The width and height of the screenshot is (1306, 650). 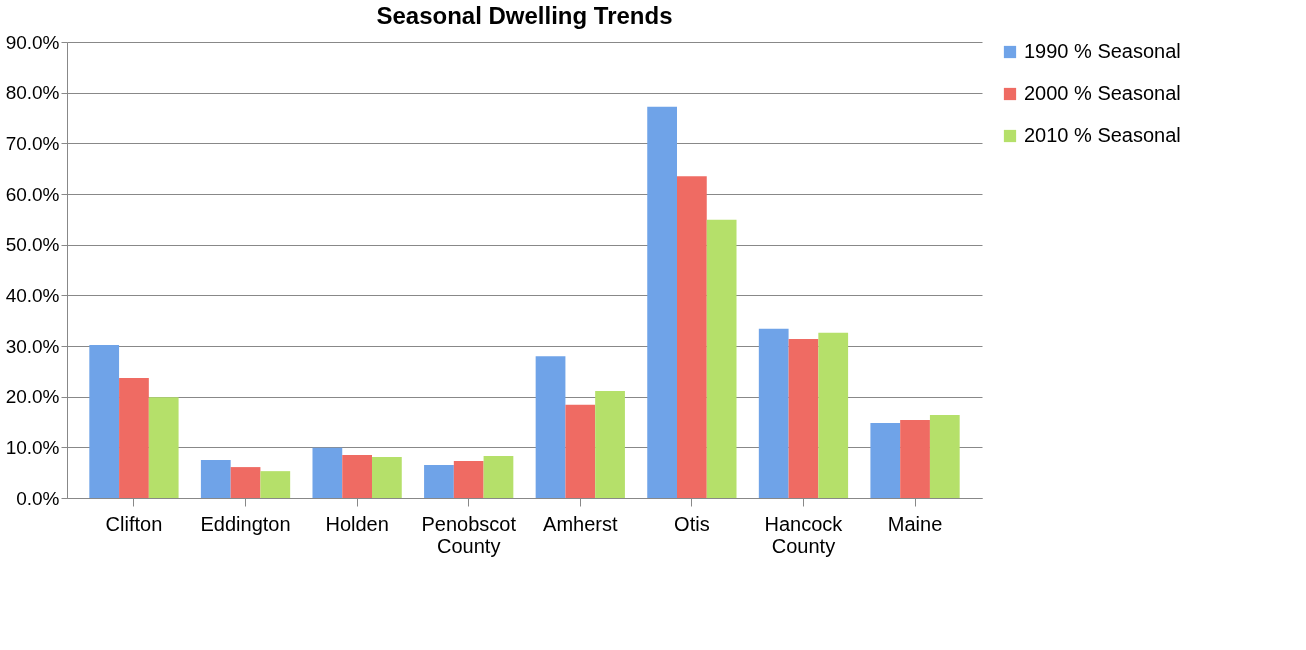 I want to click on y-tick-label: 60.0%, so click(x=32, y=194).